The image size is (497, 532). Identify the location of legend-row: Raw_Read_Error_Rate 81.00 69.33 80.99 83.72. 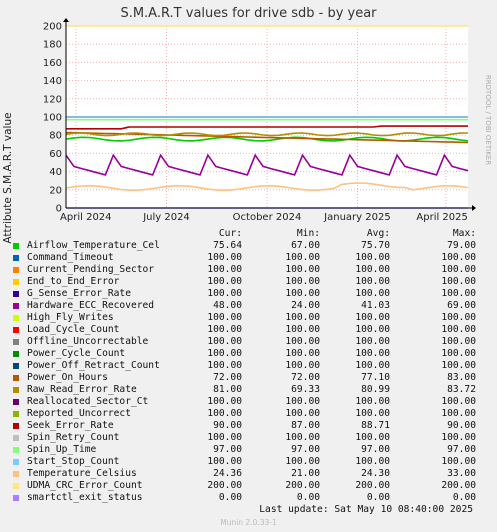
(249, 390).